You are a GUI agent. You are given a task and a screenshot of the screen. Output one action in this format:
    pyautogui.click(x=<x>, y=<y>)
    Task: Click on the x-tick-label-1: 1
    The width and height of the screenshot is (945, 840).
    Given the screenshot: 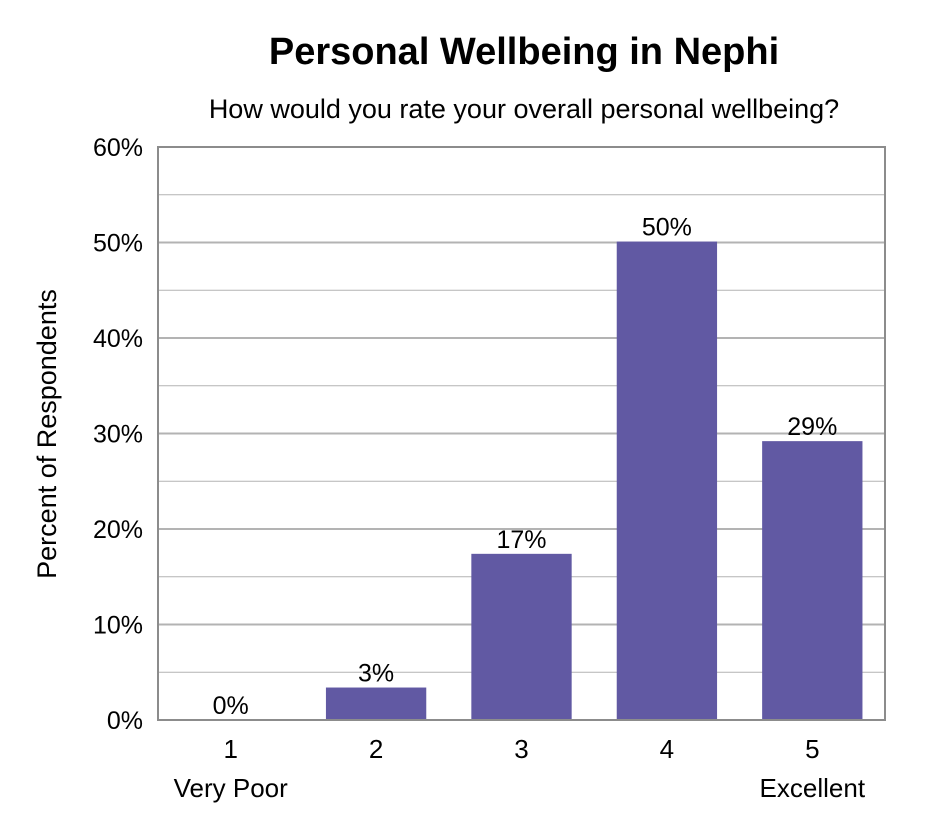 What is the action you would take?
    pyautogui.click(x=230, y=749)
    